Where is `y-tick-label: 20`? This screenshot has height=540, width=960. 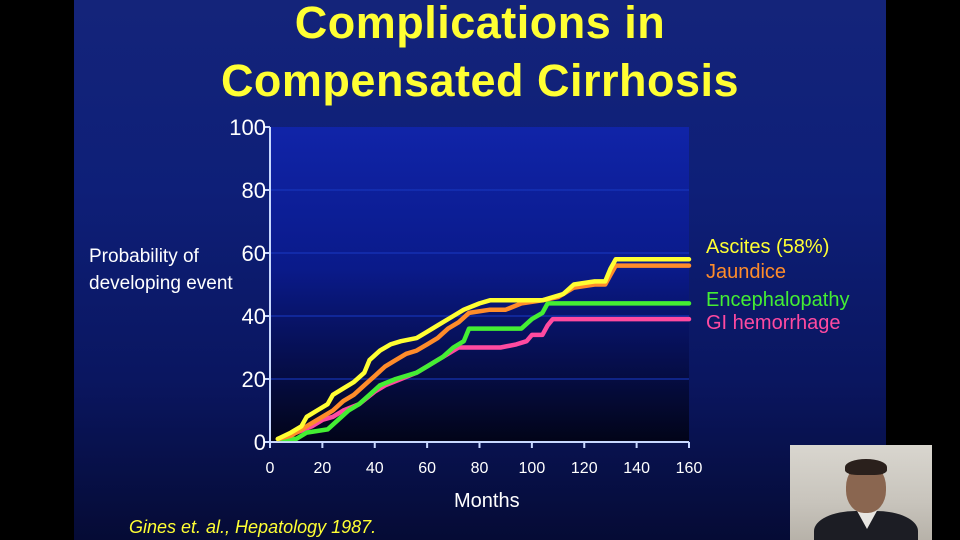
y-tick-label: 20 is located at coordinates (254, 379).